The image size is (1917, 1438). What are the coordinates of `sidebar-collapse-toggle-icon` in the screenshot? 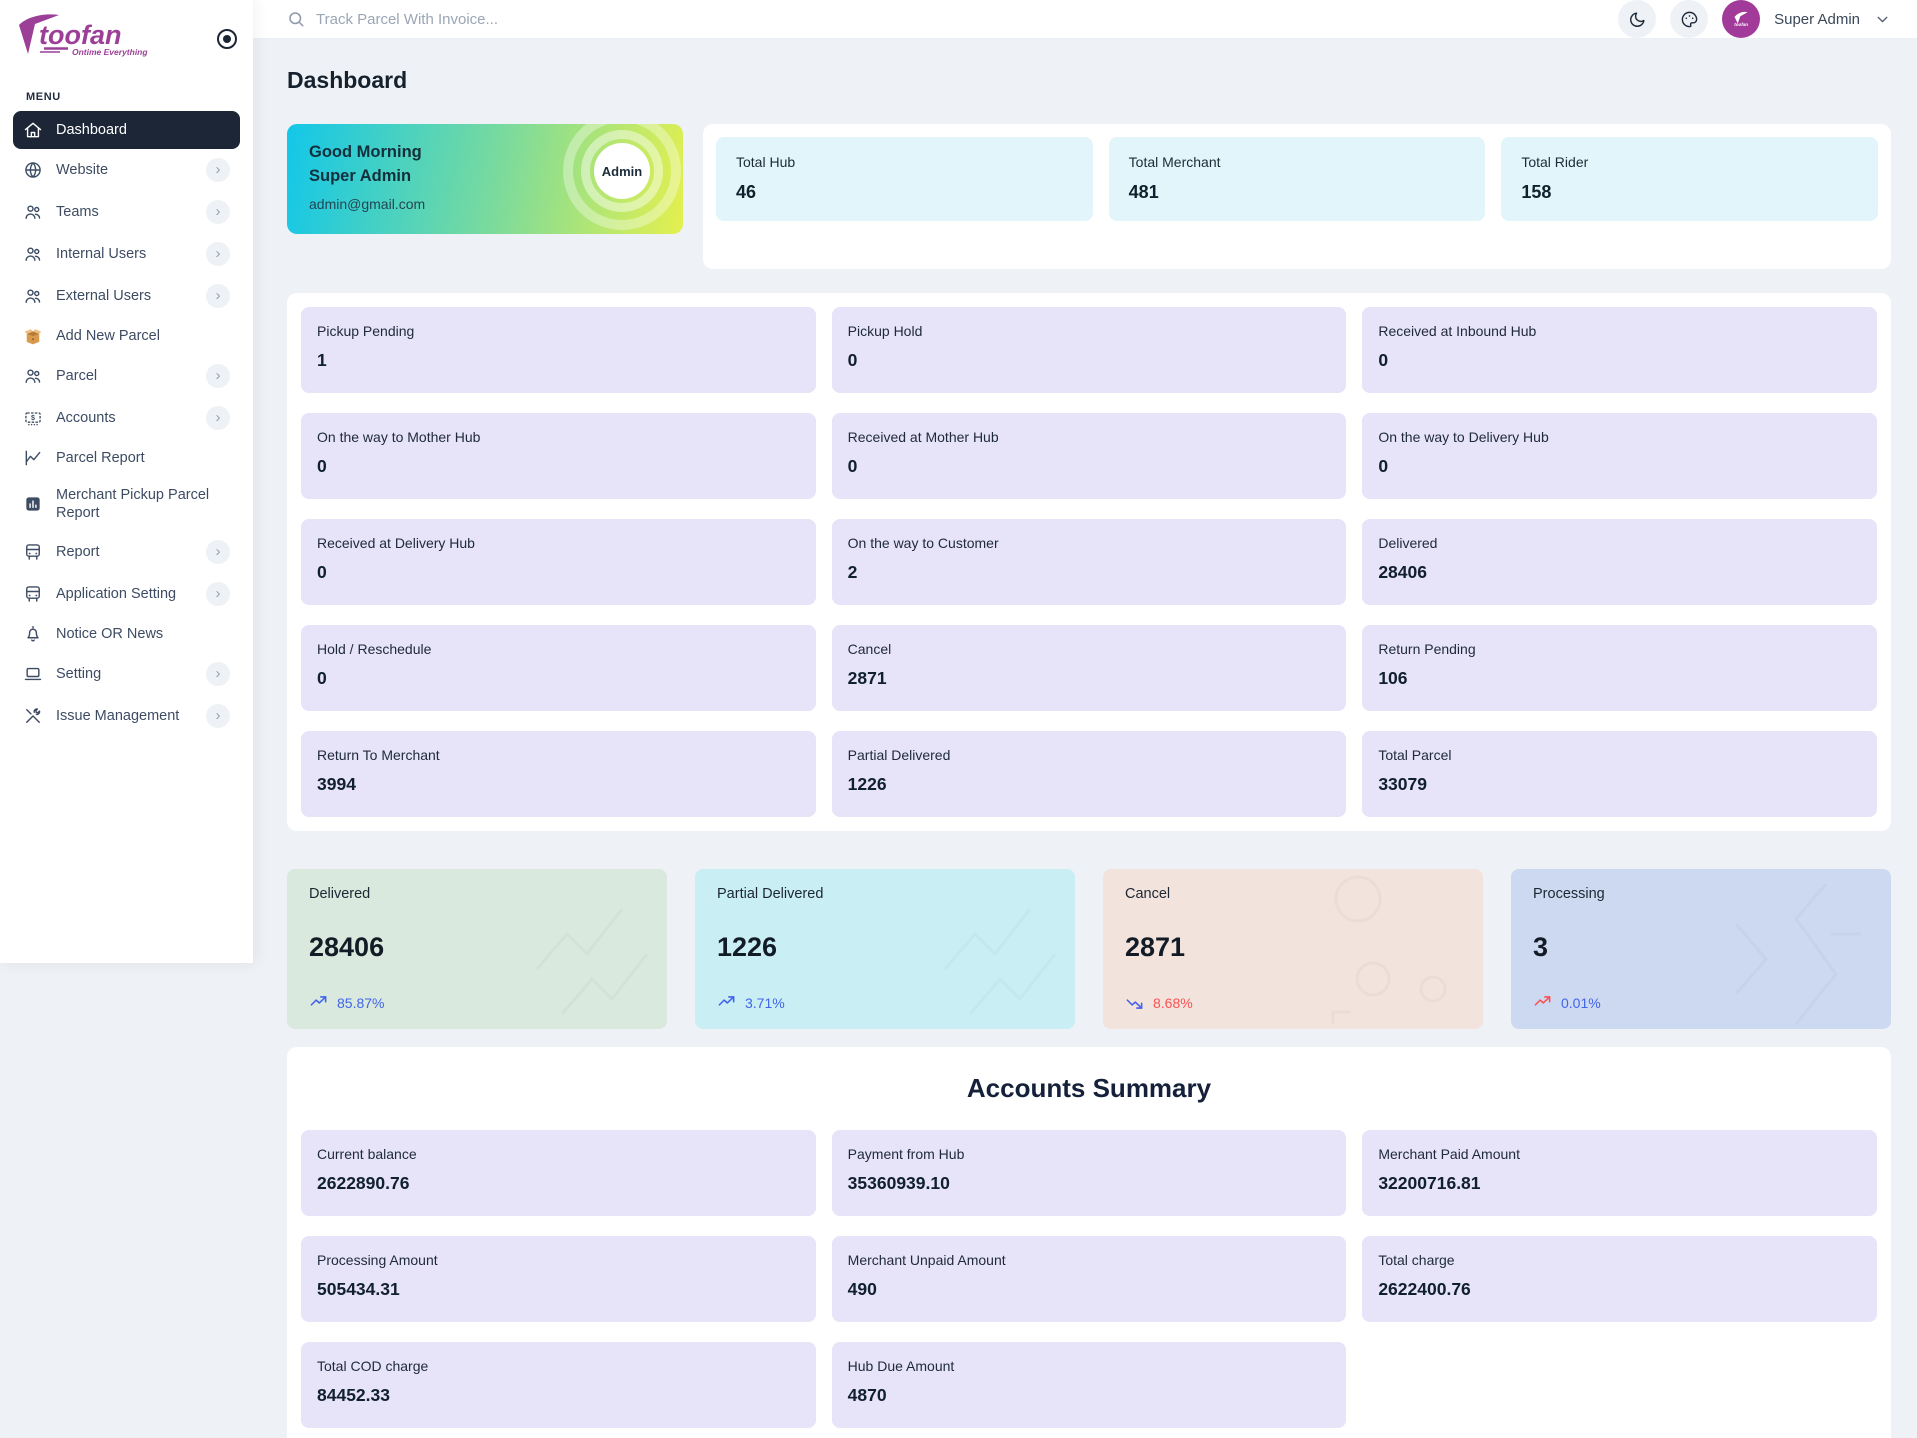 It's located at (227, 38).